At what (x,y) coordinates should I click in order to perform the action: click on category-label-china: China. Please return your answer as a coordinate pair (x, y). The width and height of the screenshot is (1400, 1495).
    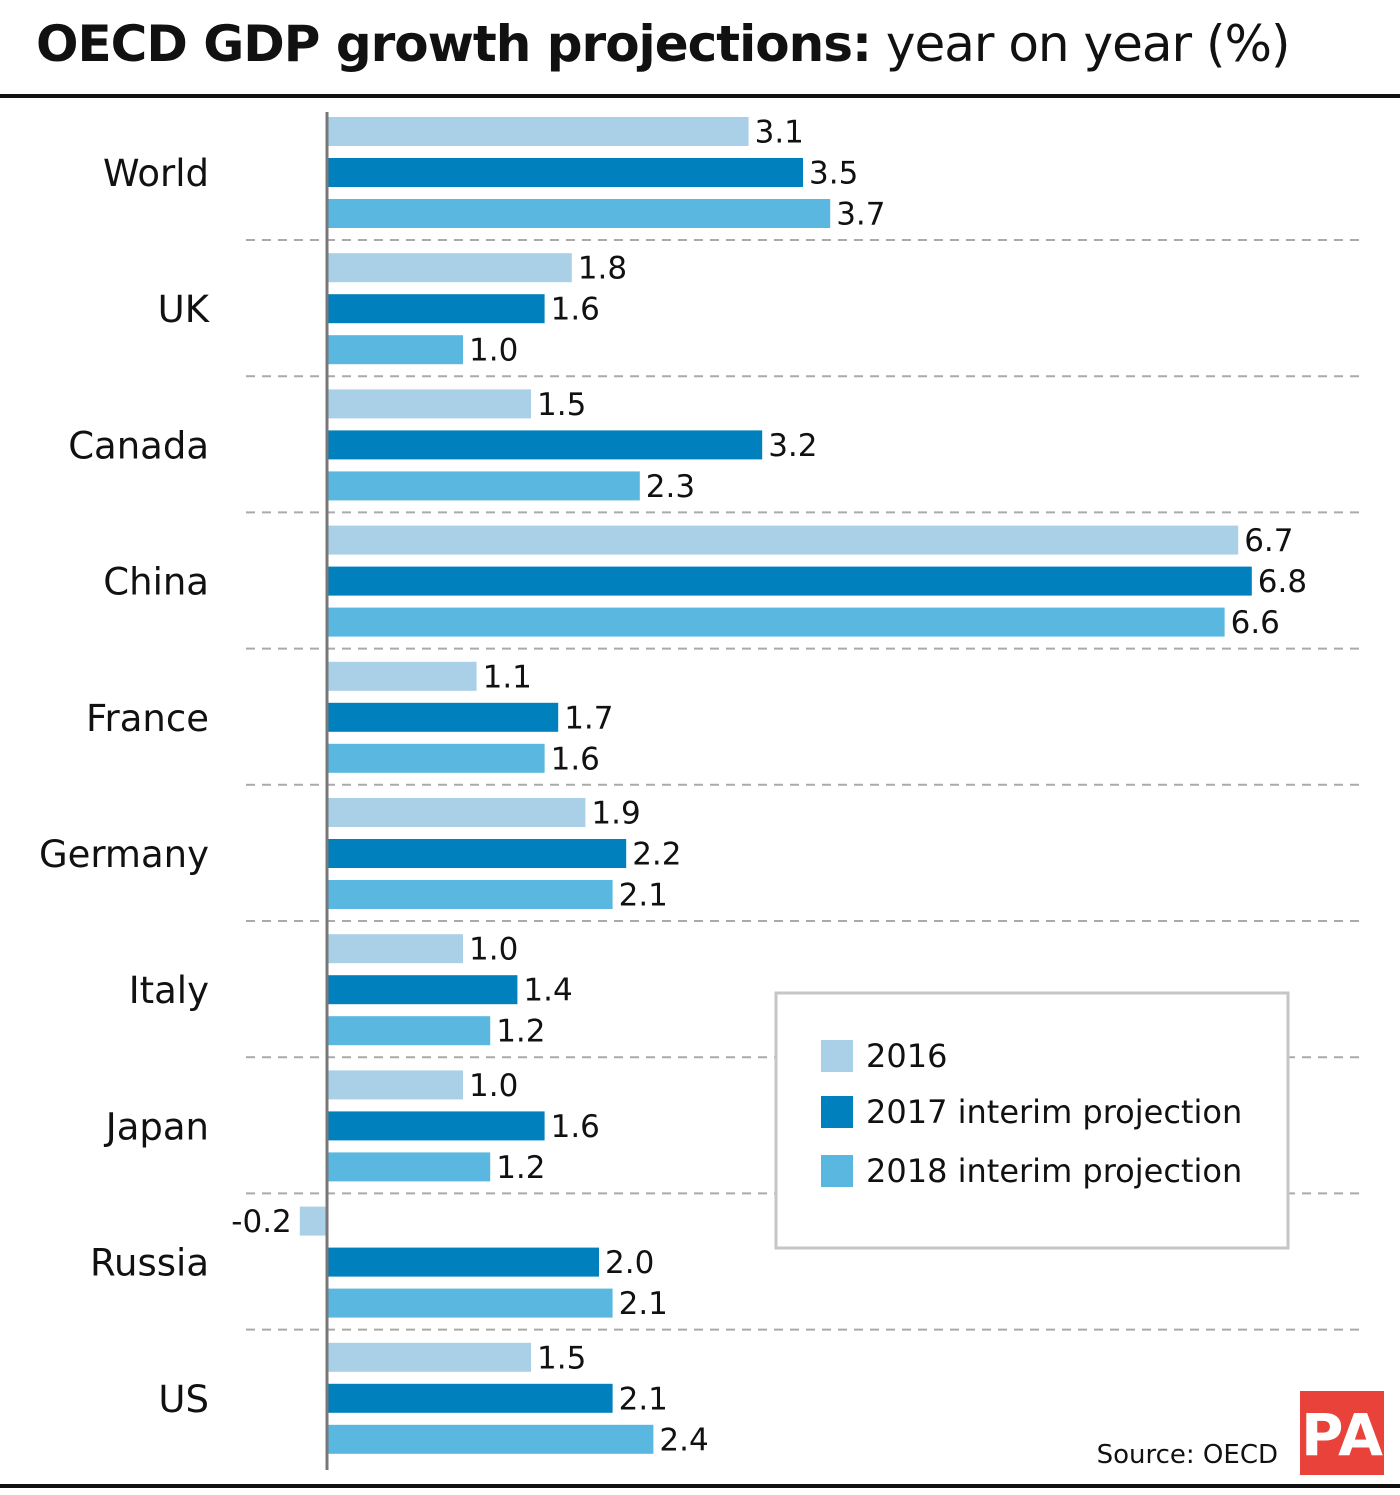
    Looking at the image, I should click on (156, 582).